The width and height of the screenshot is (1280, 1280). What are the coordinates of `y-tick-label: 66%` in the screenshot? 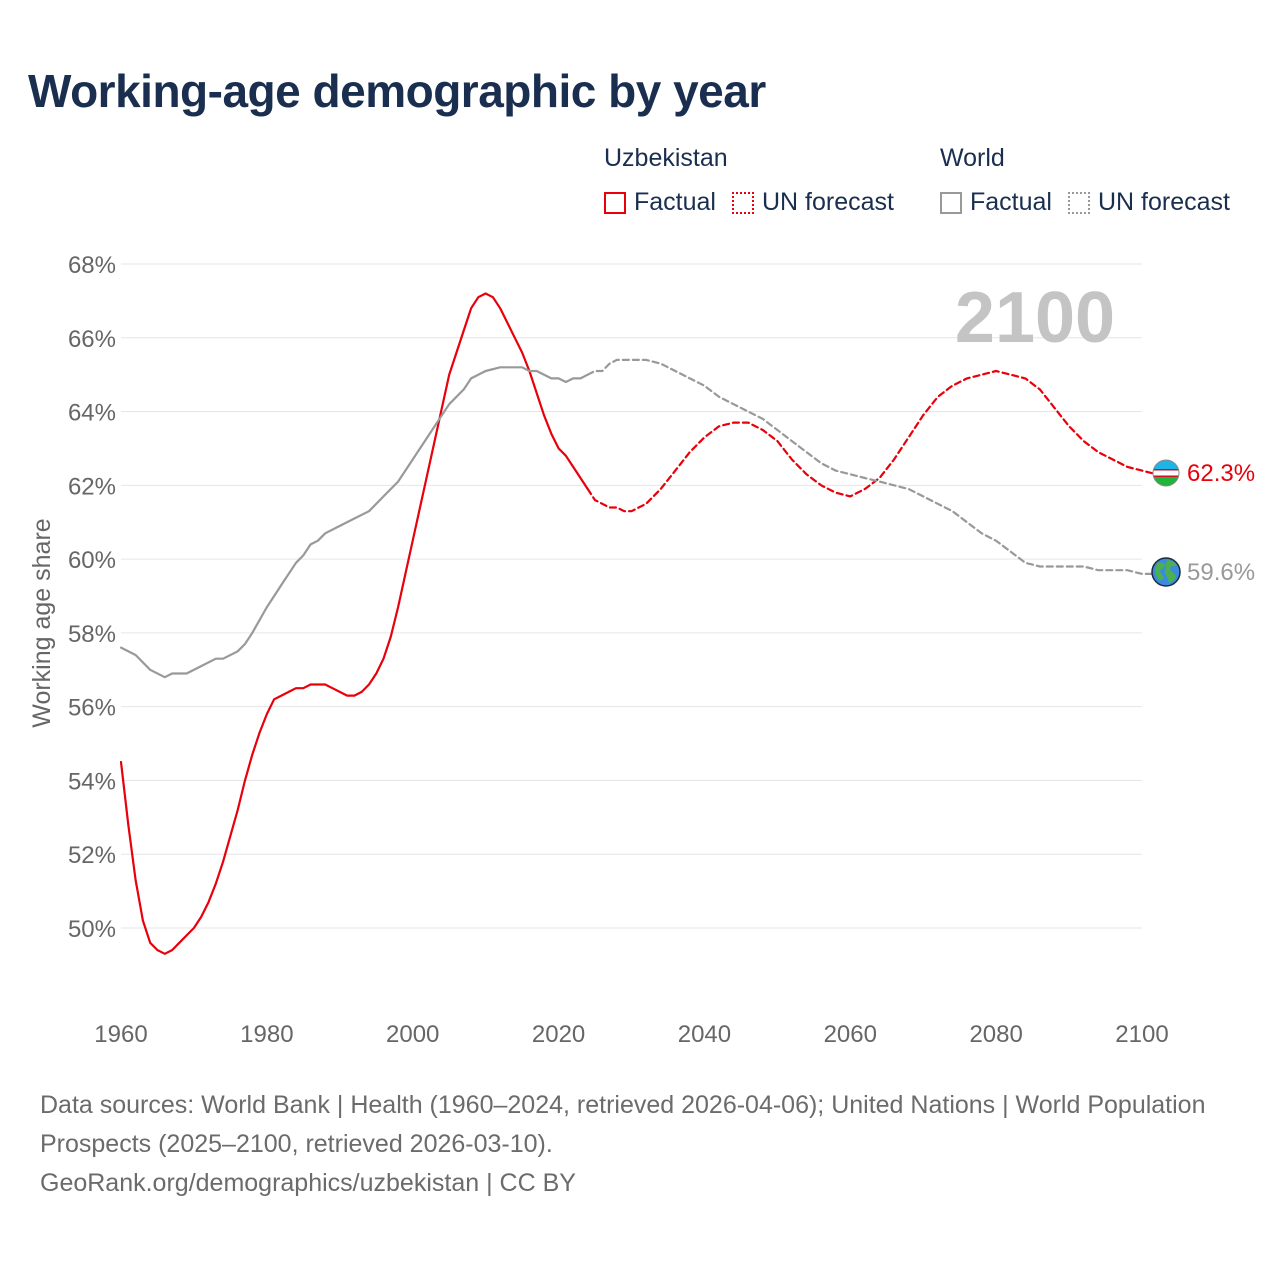 It's located at (92, 339).